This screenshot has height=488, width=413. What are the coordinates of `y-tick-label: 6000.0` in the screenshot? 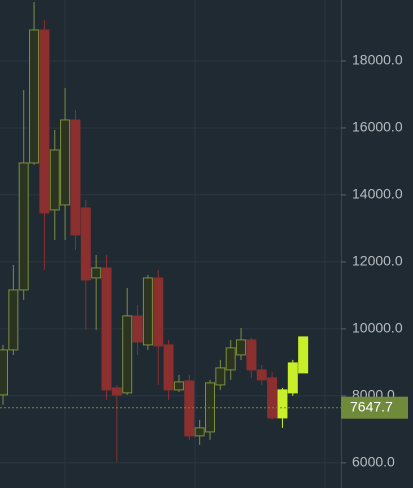 It's located at (373, 462).